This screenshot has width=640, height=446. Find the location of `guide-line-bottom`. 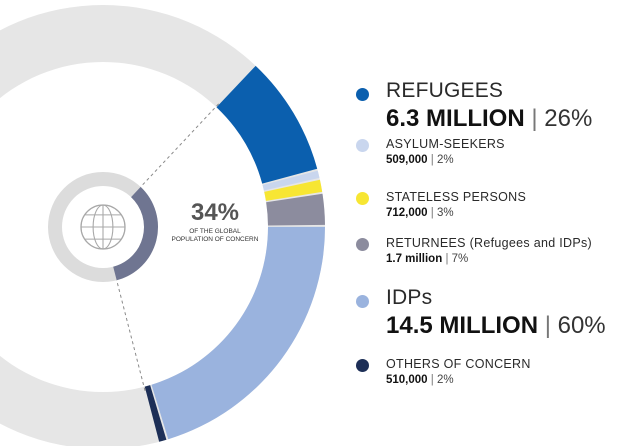

guide-line-bottom is located at coordinates (130, 334).